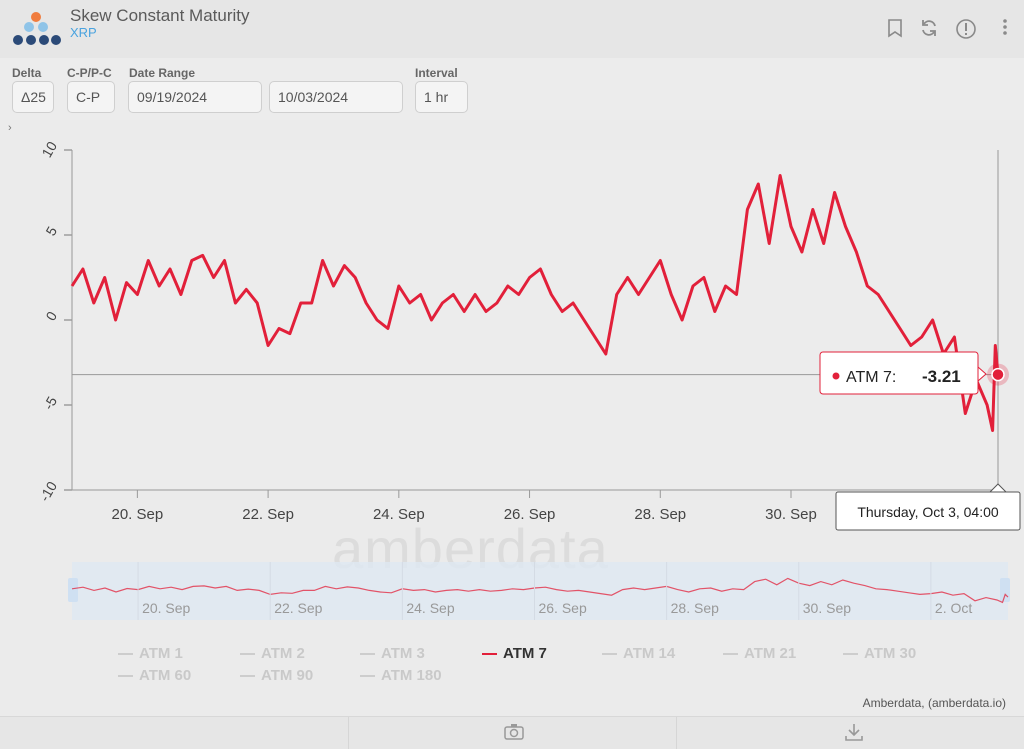 This screenshot has height=749, width=1024. What do you see at coordinates (283, 653) in the screenshot?
I see `legend-label: ATM 2` at bounding box center [283, 653].